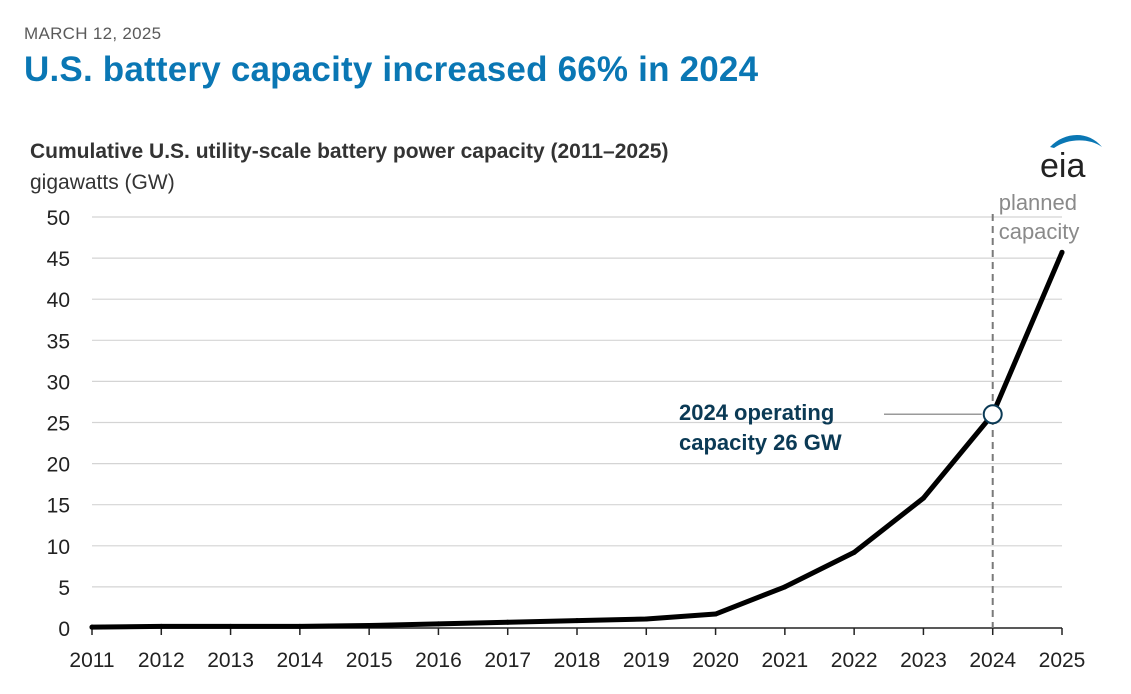 The image size is (1131, 694). Describe the element at coordinates (64, 588) in the screenshot. I see `y-tick-label: 5` at that location.